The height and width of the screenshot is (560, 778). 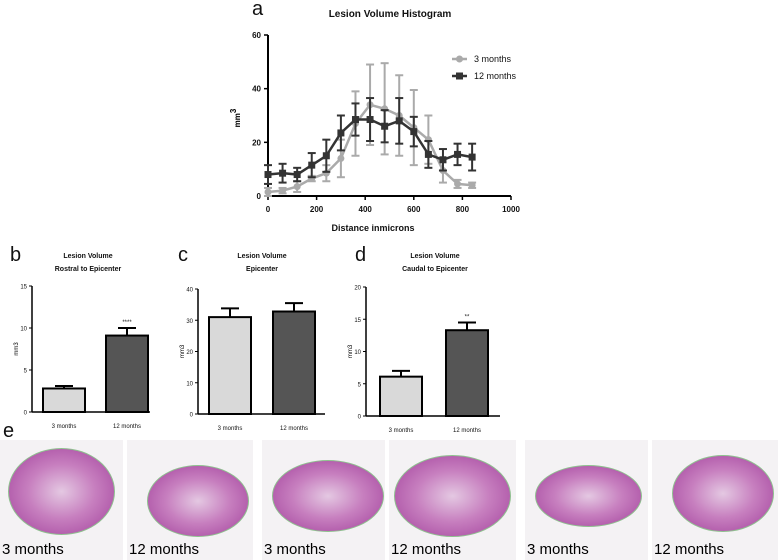 I want to click on chart-title: Lesion Volume Histogram, so click(x=390, y=14).